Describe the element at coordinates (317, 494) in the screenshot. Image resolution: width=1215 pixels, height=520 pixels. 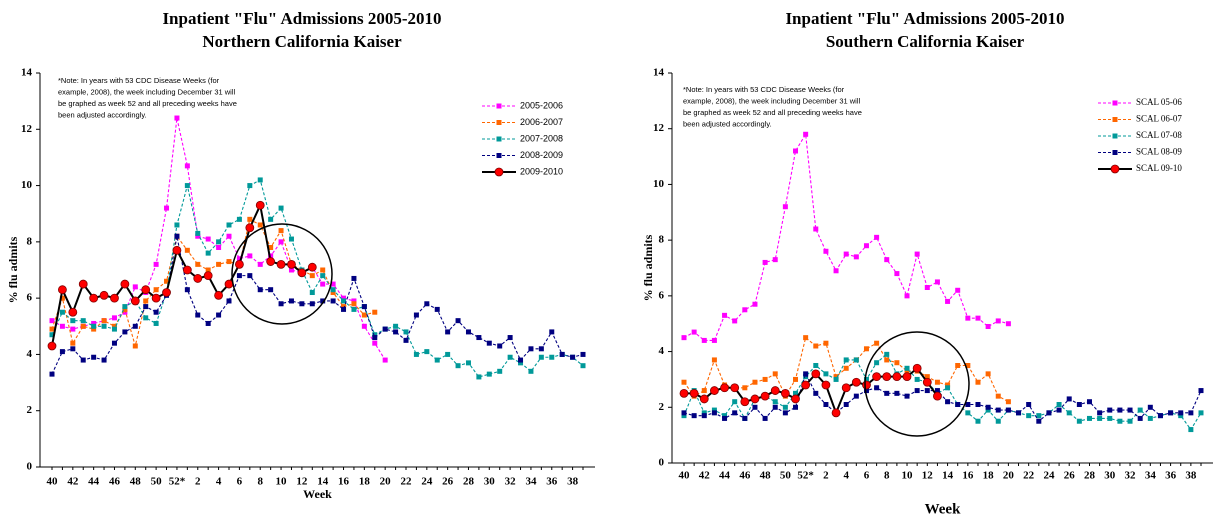
I see `x-axis-label: Week` at that location.